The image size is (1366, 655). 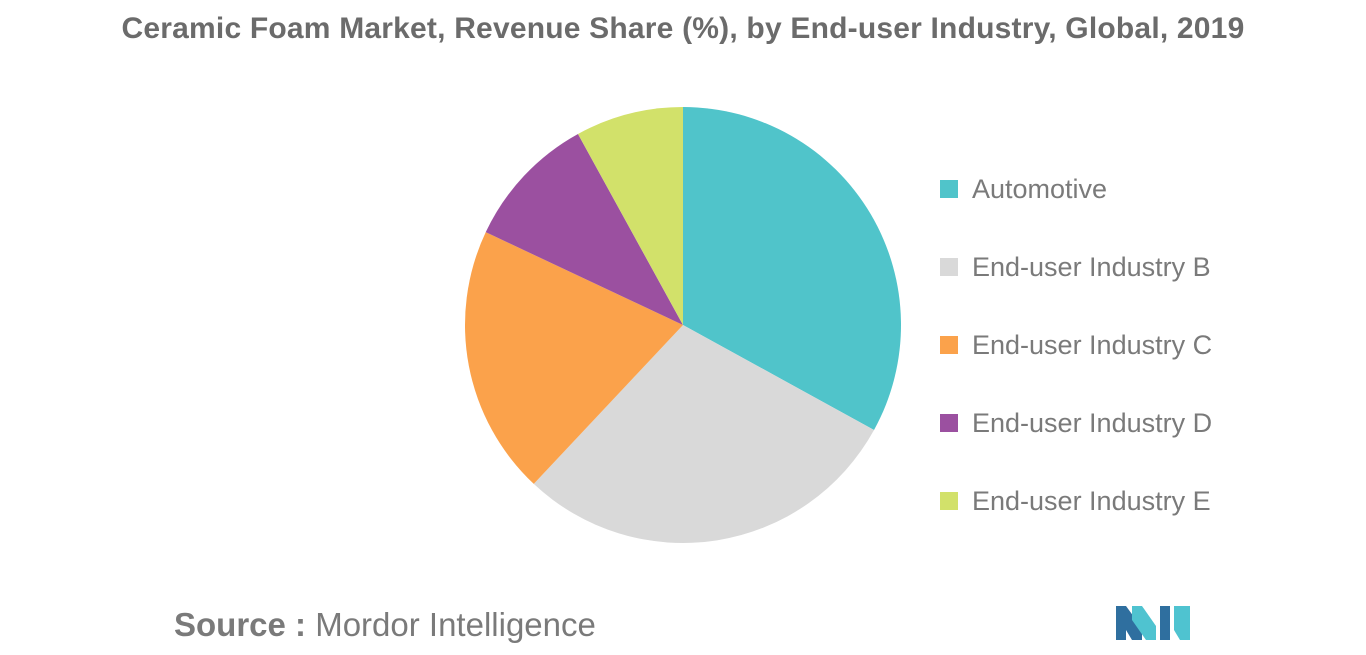 I want to click on legend-label: End-user Industry B, so click(x=1091, y=266).